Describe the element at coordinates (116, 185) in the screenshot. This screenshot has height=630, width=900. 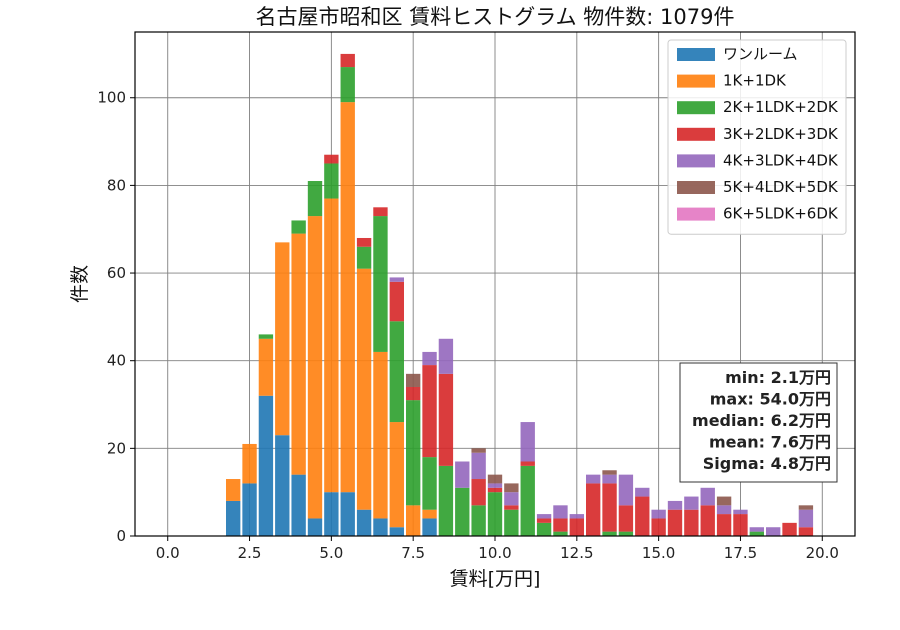
I see `y-tick-label: 80` at that location.